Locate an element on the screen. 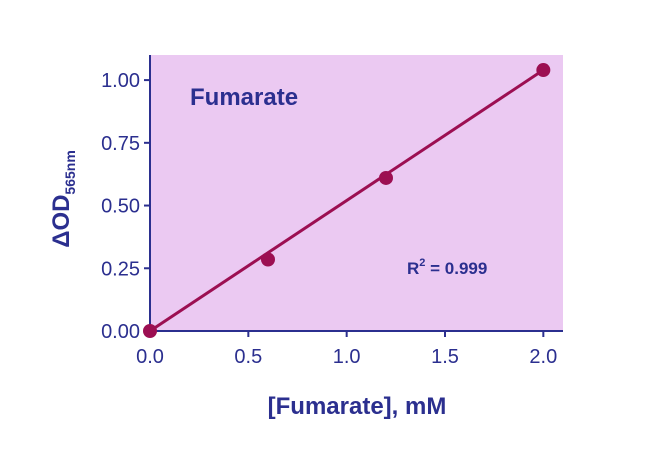 The image size is (650, 451). y-tick-label: 0.00 is located at coordinates (120, 332).